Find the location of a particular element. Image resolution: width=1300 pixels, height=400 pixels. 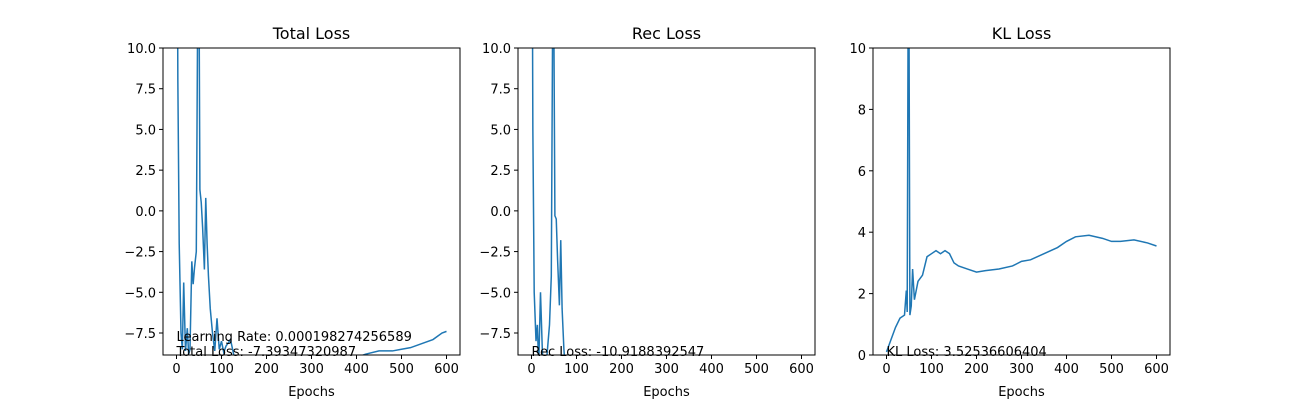

y-tick-label: 6 is located at coordinates (862, 172).